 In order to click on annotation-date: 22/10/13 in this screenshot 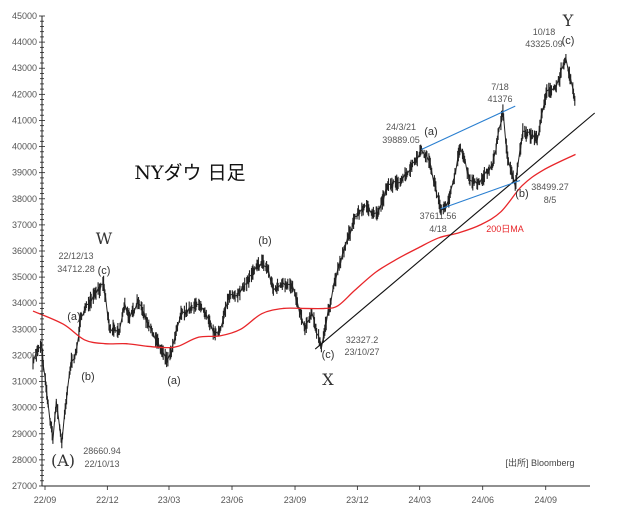, I will do `click(101, 464)`.